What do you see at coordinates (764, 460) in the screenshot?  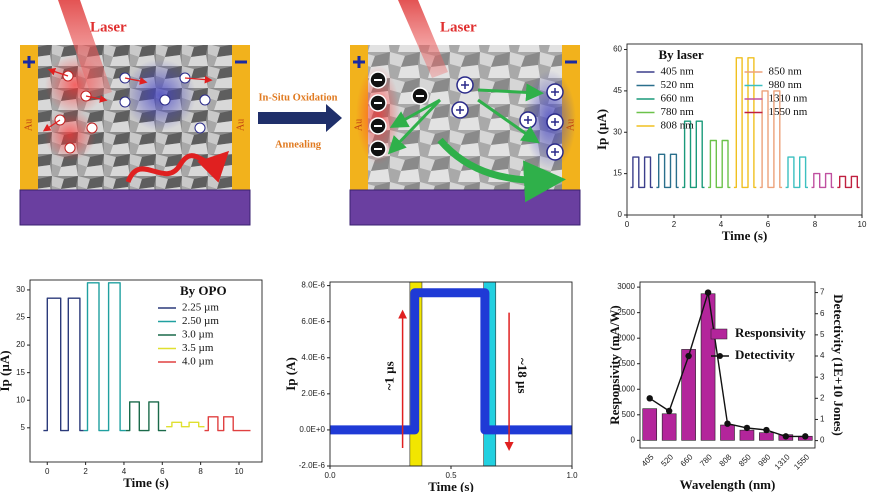 I see `x-tick-label: 980` at bounding box center [764, 460].